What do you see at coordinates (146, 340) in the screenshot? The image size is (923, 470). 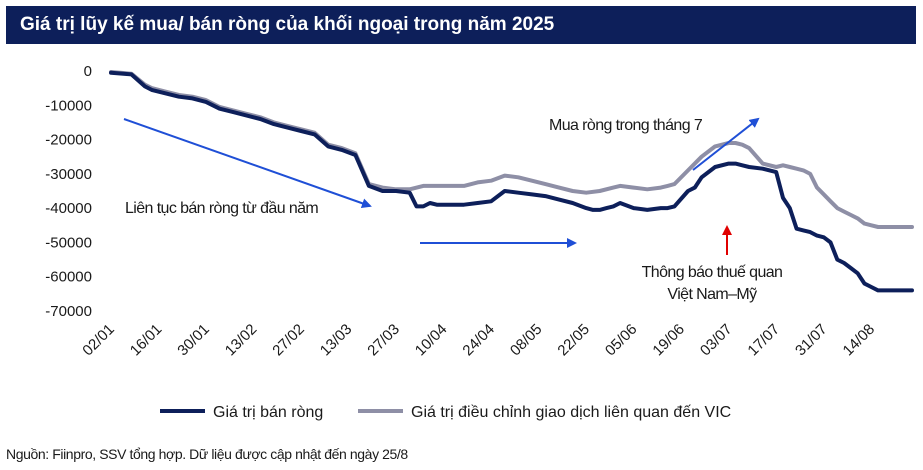 I see `x-tick-label: 16/01` at bounding box center [146, 340].